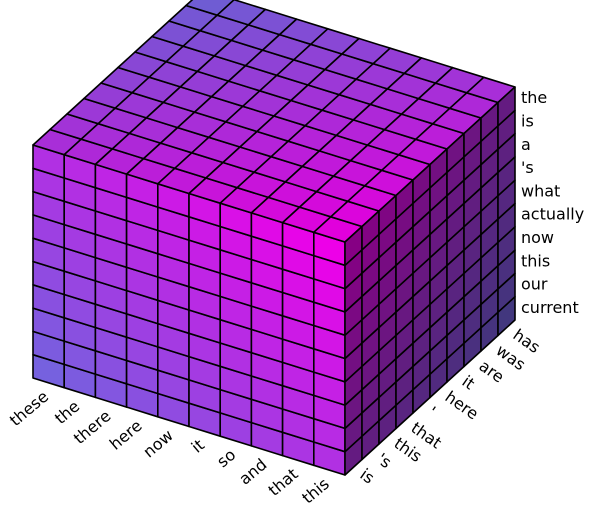  I want to click on z-tick-label: now, so click(537, 237).